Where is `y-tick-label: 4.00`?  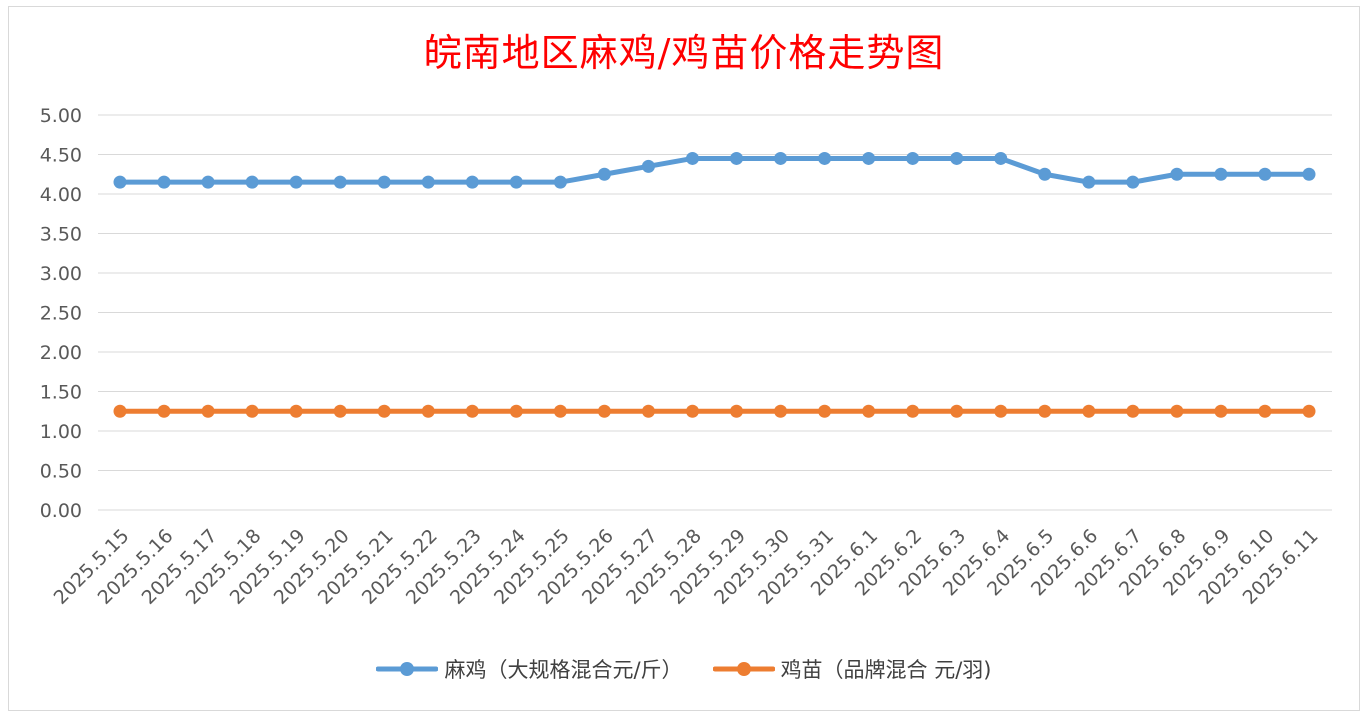 y-tick-label: 4.00 is located at coordinates (61, 195).